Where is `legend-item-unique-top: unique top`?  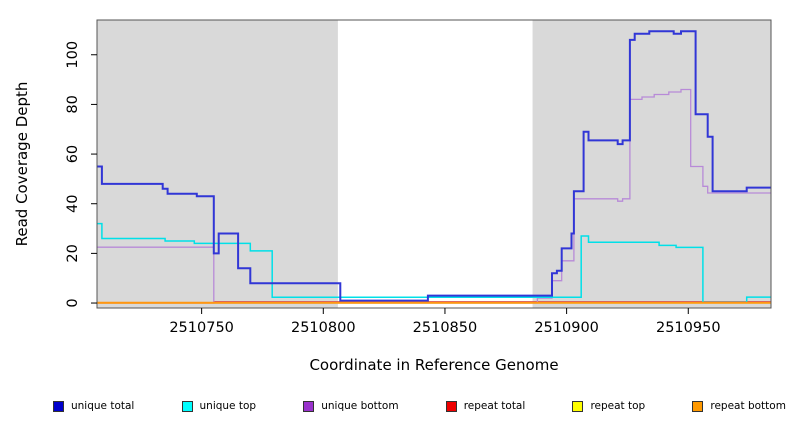
legend-item-unique-top: unique top is located at coordinates (219, 406).